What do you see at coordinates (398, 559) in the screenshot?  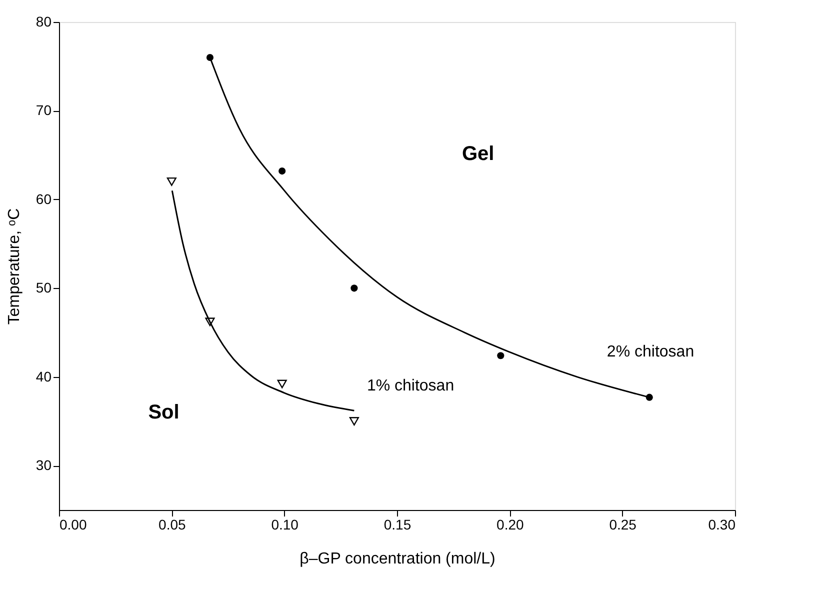 I see `x-axis-title: β–GP concentration (mol/L)` at bounding box center [398, 559].